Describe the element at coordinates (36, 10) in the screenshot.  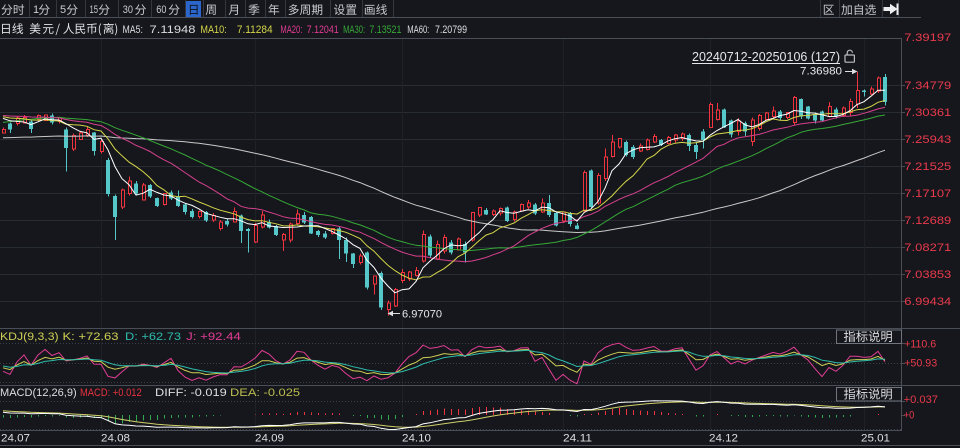
I see `svg-text: 1` at that location.